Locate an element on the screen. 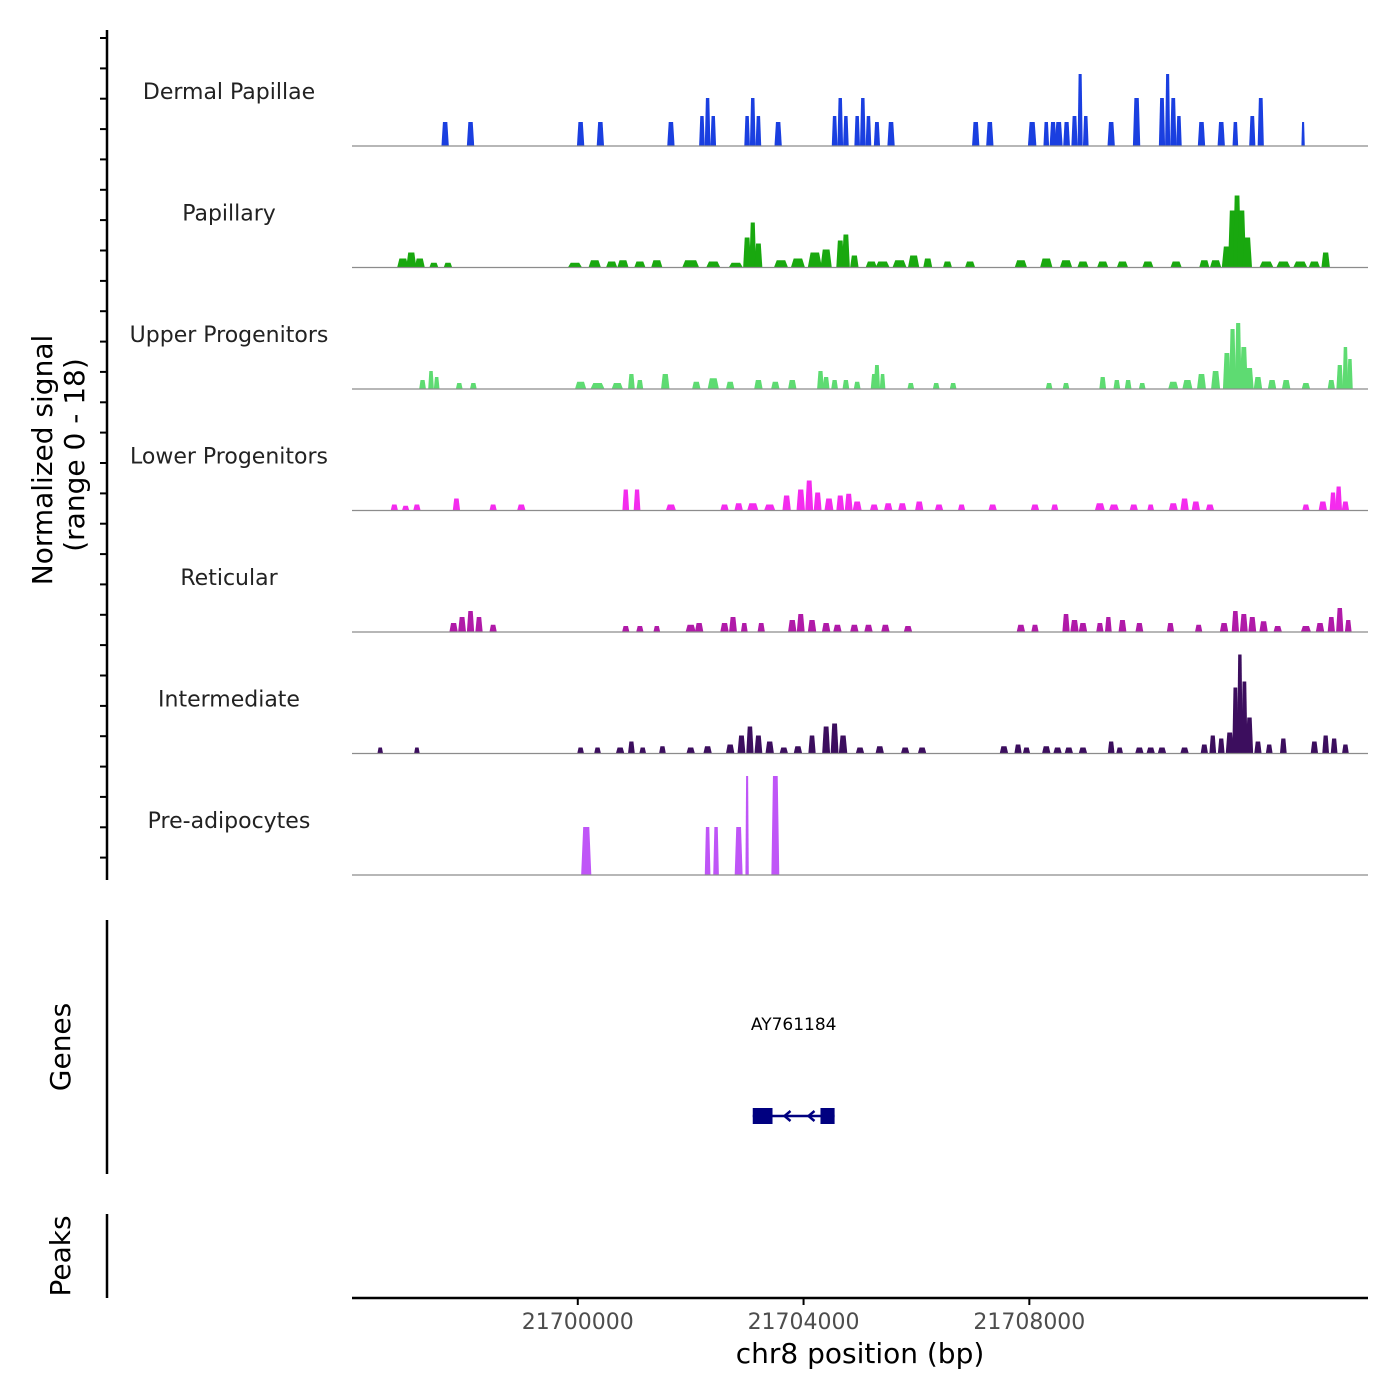 The width and height of the screenshot is (1400, 1400). genes-panel-title: Genes is located at coordinates (60, 1047).